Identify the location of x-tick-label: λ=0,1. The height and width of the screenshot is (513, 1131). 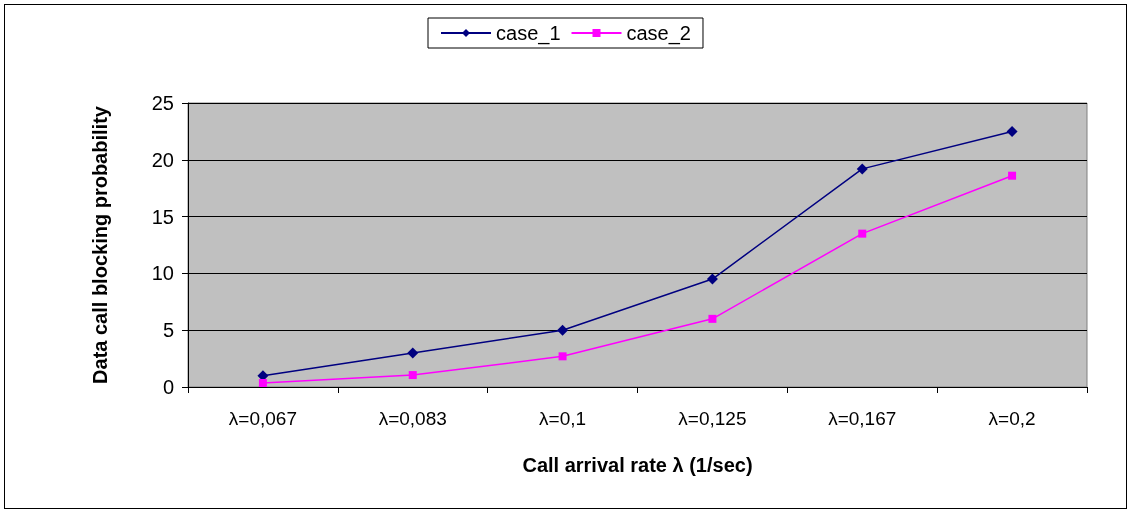
(563, 418).